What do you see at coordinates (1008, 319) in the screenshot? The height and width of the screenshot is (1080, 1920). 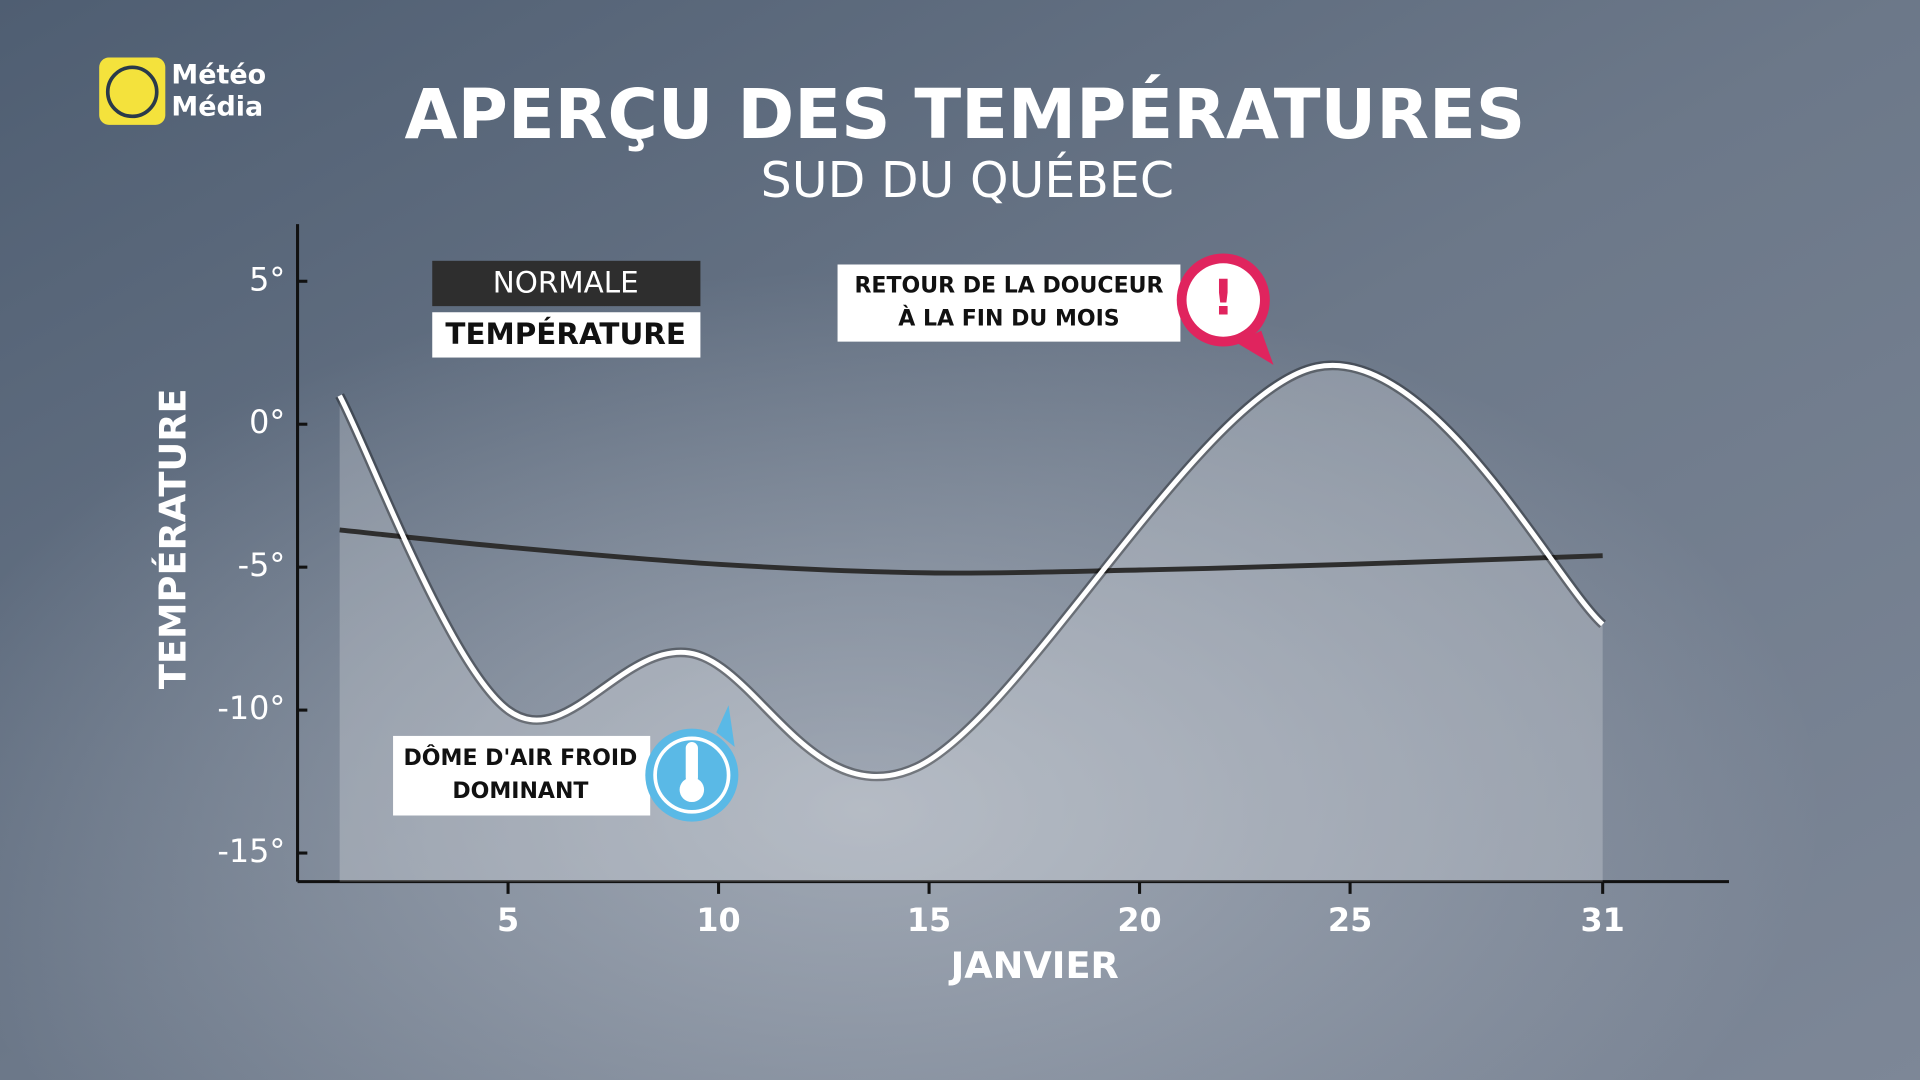 I see `annotation-text: À LA FIN DU MOIS` at bounding box center [1008, 319].